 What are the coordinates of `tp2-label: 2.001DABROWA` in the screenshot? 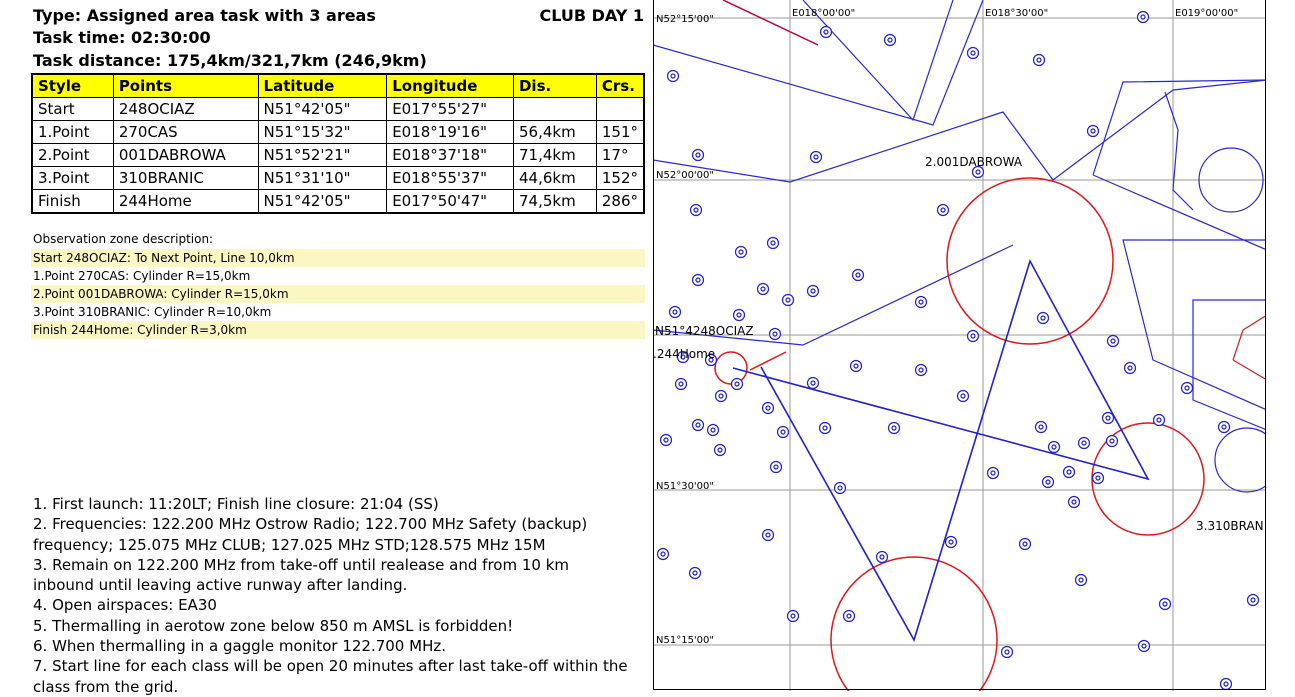 It's located at (974, 162).